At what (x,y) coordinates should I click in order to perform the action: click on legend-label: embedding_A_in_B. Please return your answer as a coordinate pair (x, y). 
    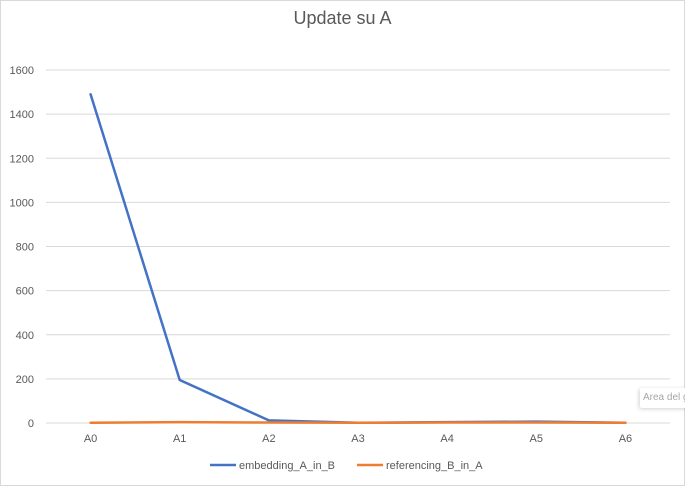
    Looking at the image, I should click on (287, 466).